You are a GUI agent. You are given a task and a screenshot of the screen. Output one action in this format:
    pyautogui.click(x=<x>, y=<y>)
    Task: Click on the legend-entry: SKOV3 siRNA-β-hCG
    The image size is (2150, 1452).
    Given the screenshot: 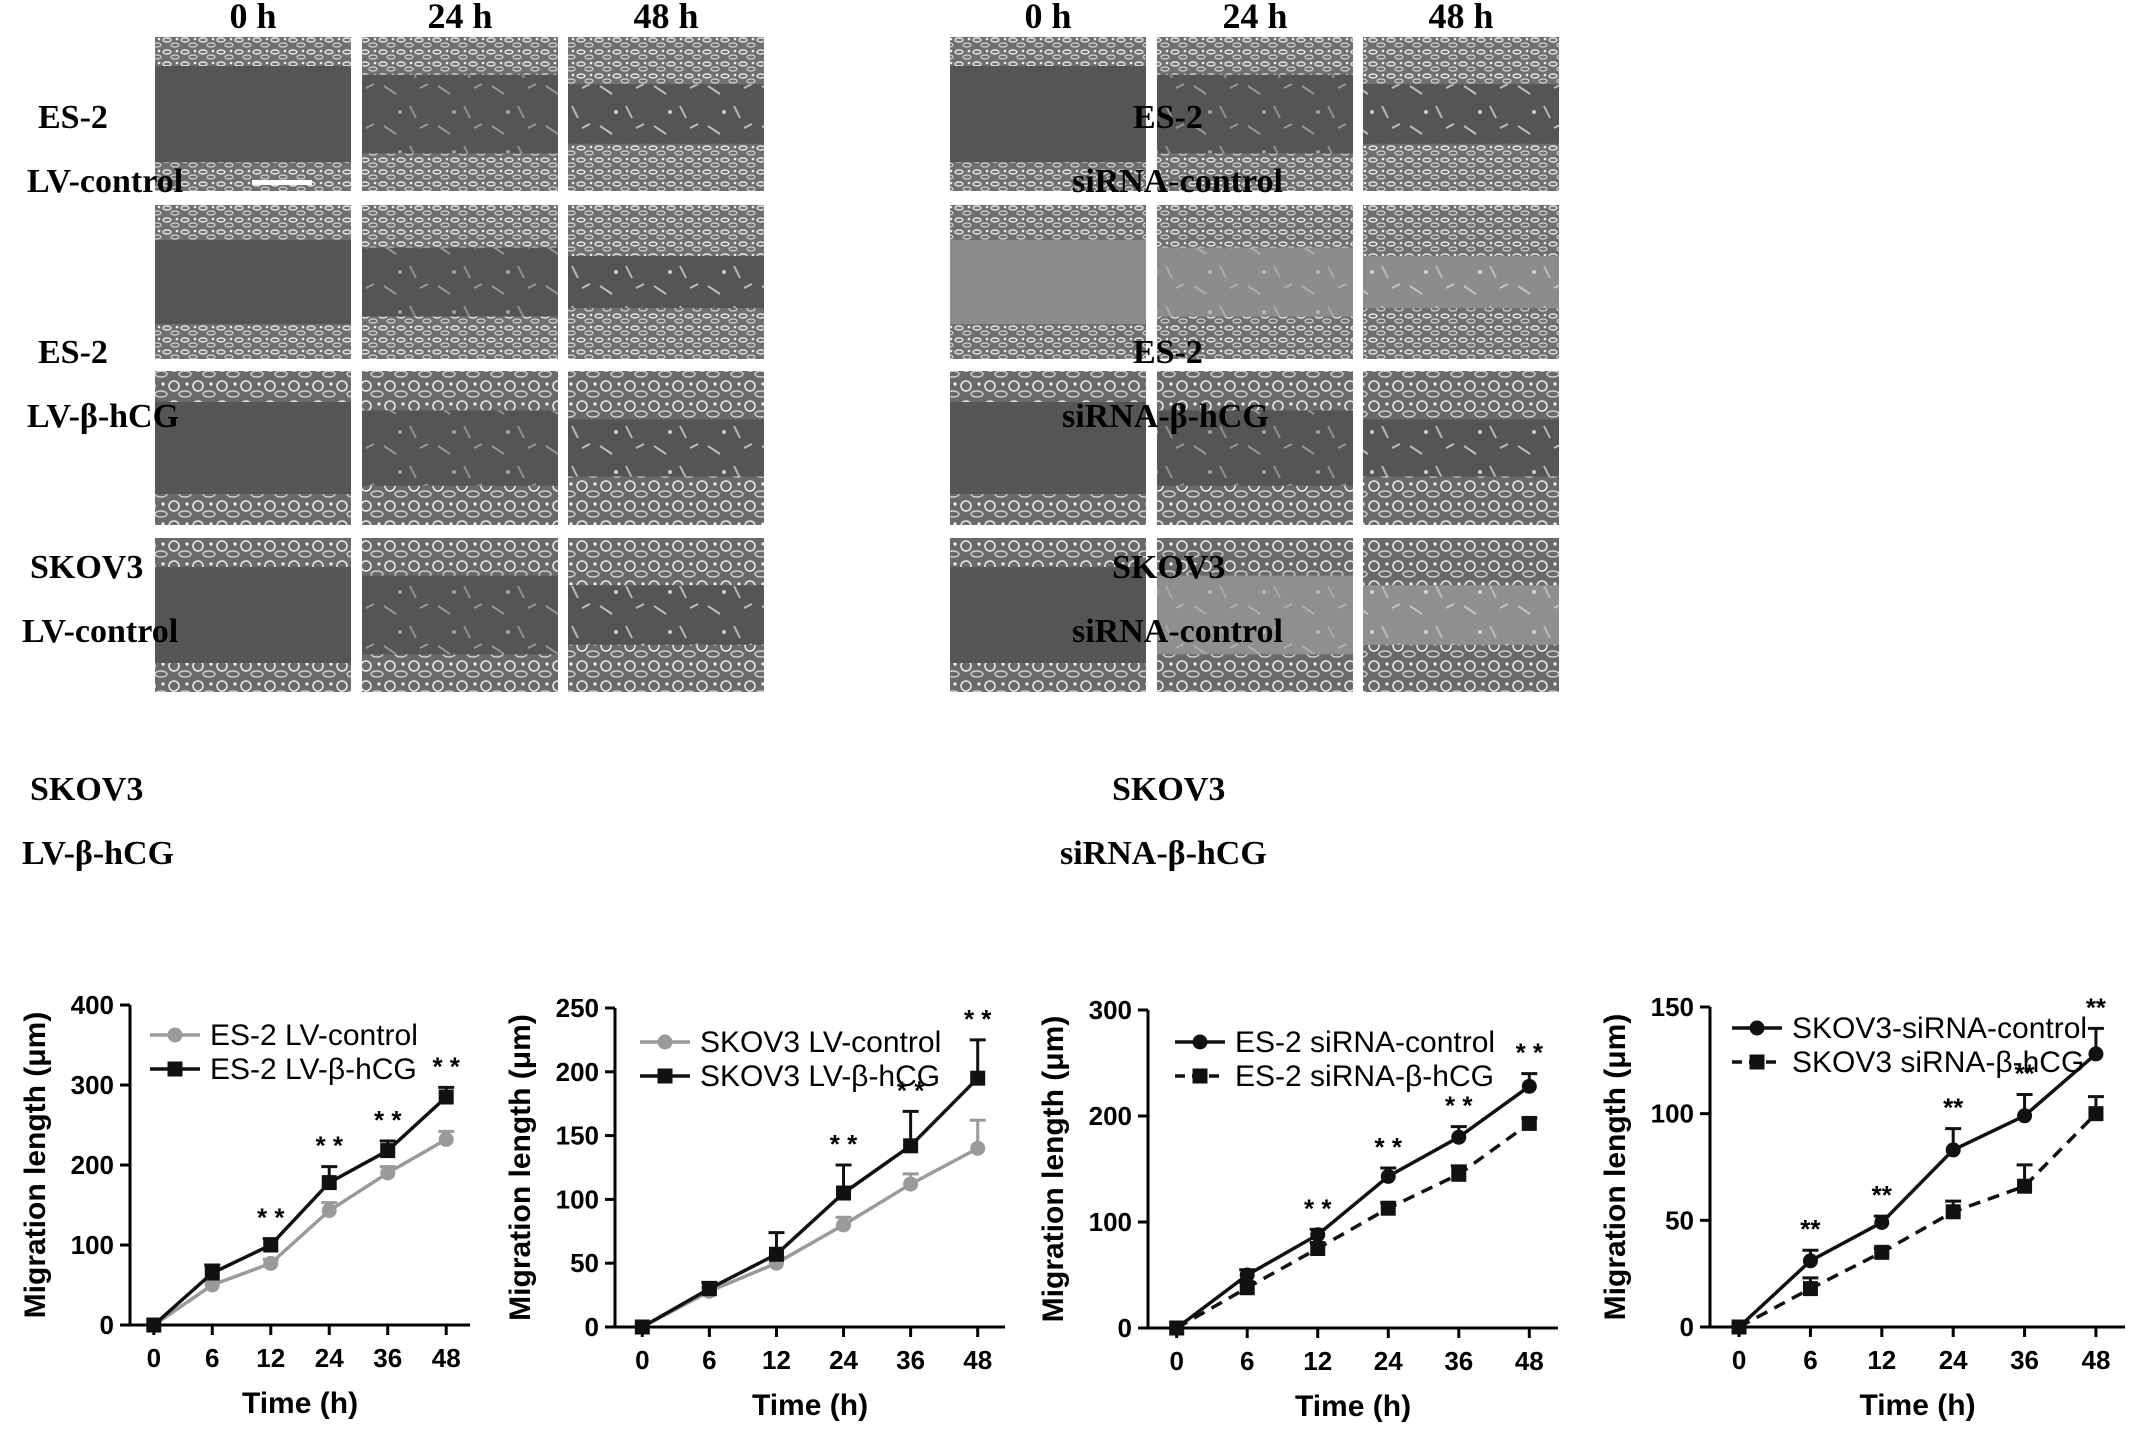 What is the action you would take?
    pyautogui.click(x=1908, y=1062)
    